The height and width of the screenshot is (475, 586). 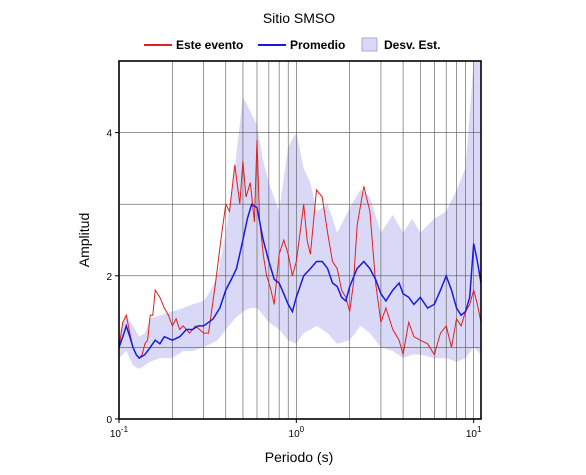 What do you see at coordinates (109, 277) in the screenshot?
I see `y-tick-label: 2` at bounding box center [109, 277].